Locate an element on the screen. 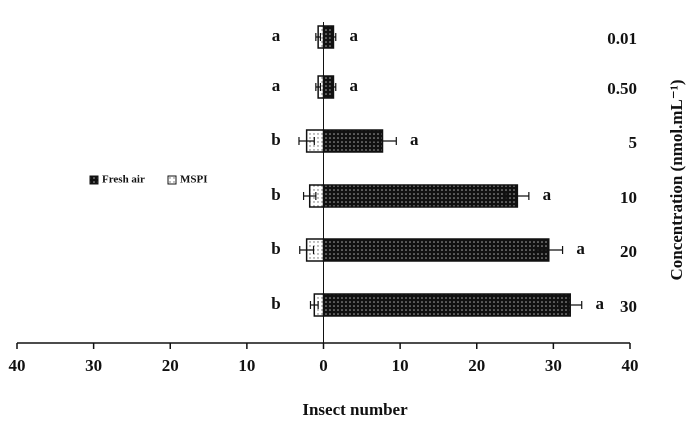  category-label: 0.01 is located at coordinates (622, 38).